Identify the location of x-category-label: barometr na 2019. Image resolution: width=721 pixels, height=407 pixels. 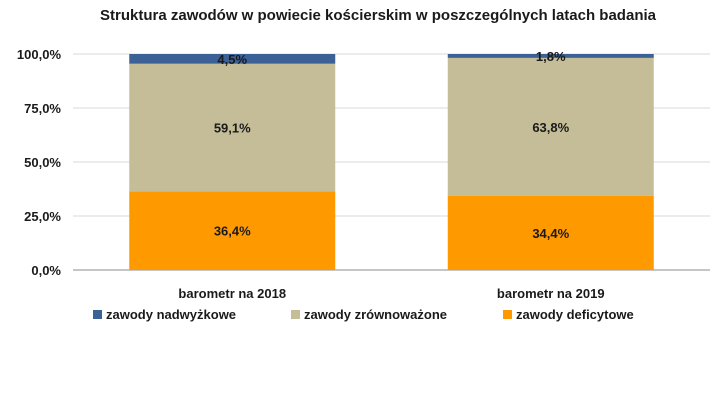
(551, 293).